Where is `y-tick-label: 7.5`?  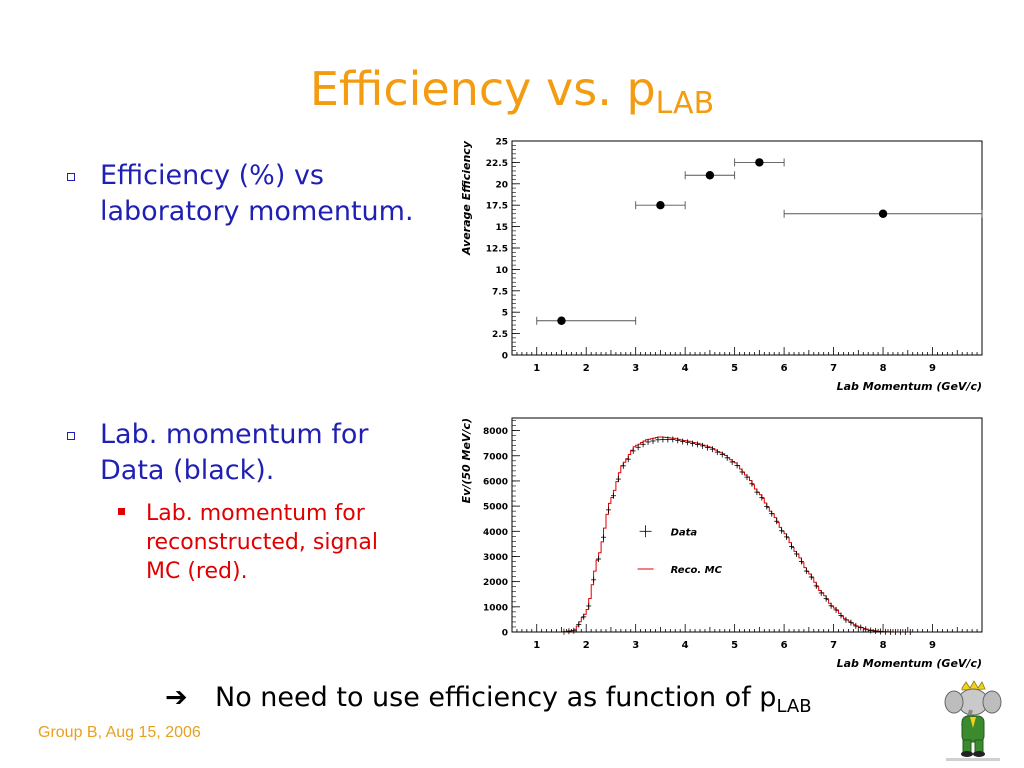
y-tick-label: 7.5 is located at coordinates (500, 292).